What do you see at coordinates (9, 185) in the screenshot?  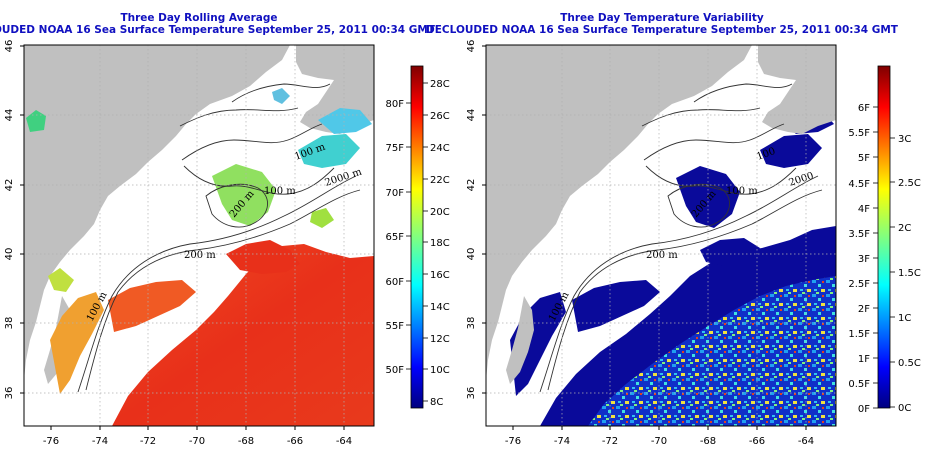 I see `left-y-tick: 42` at bounding box center [9, 185].